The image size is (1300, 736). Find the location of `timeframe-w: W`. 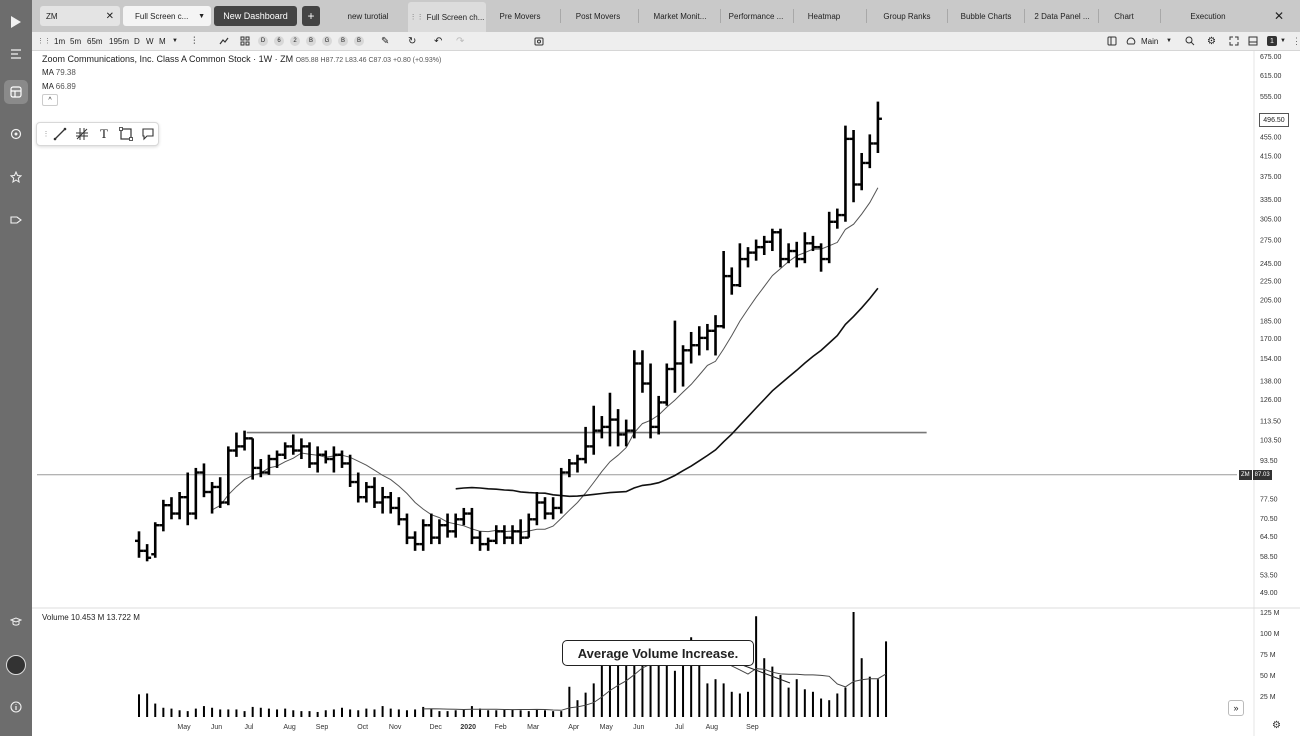

timeframe-w: W is located at coordinates (150, 41).